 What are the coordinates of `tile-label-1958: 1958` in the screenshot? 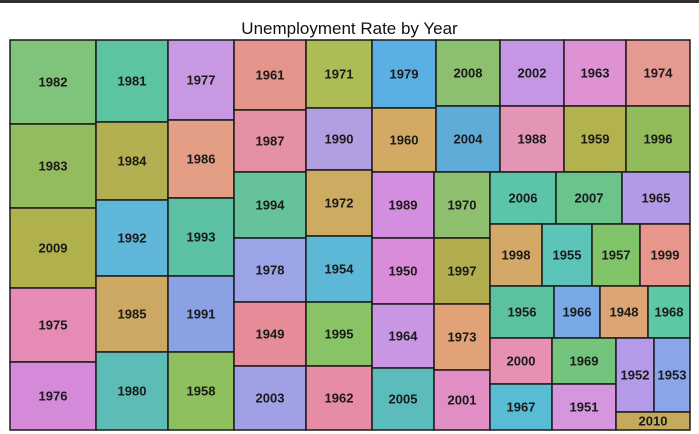 It's located at (201, 390).